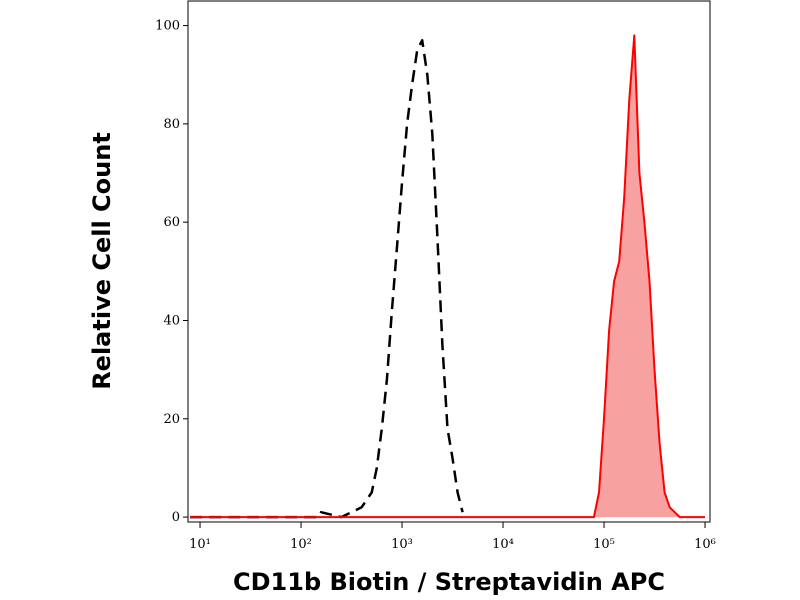 The image size is (800, 600). I want to click on y-tick-label: 20, so click(171, 419).